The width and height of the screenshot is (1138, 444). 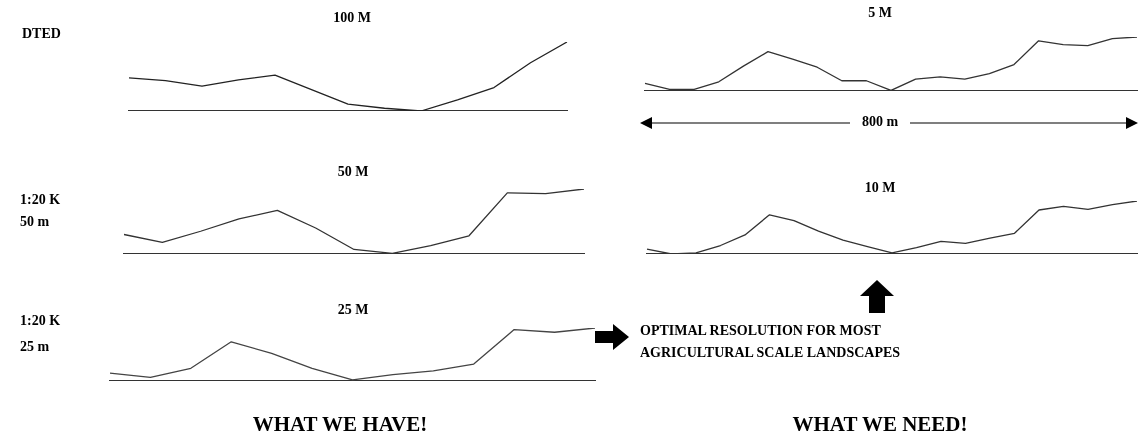 I want to click on chart-title: 25 M, so click(x=353, y=310).